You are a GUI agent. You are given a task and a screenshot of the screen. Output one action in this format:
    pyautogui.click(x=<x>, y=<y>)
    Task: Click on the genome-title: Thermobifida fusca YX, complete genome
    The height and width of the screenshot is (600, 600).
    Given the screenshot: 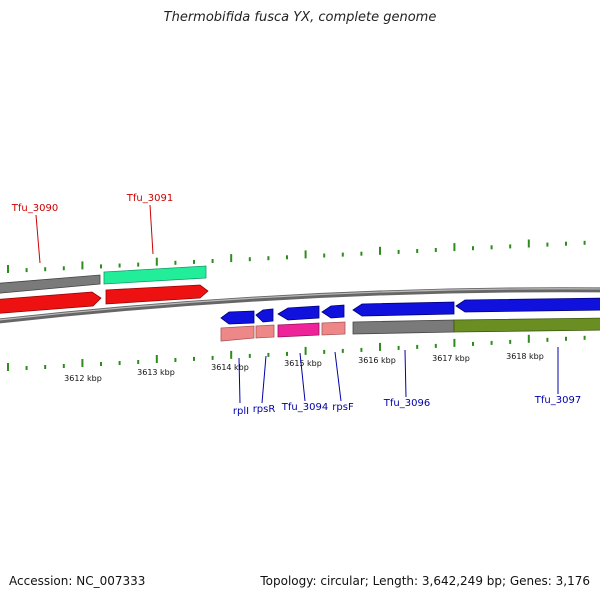 What is the action you would take?
    pyautogui.click(x=300, y=17)
    